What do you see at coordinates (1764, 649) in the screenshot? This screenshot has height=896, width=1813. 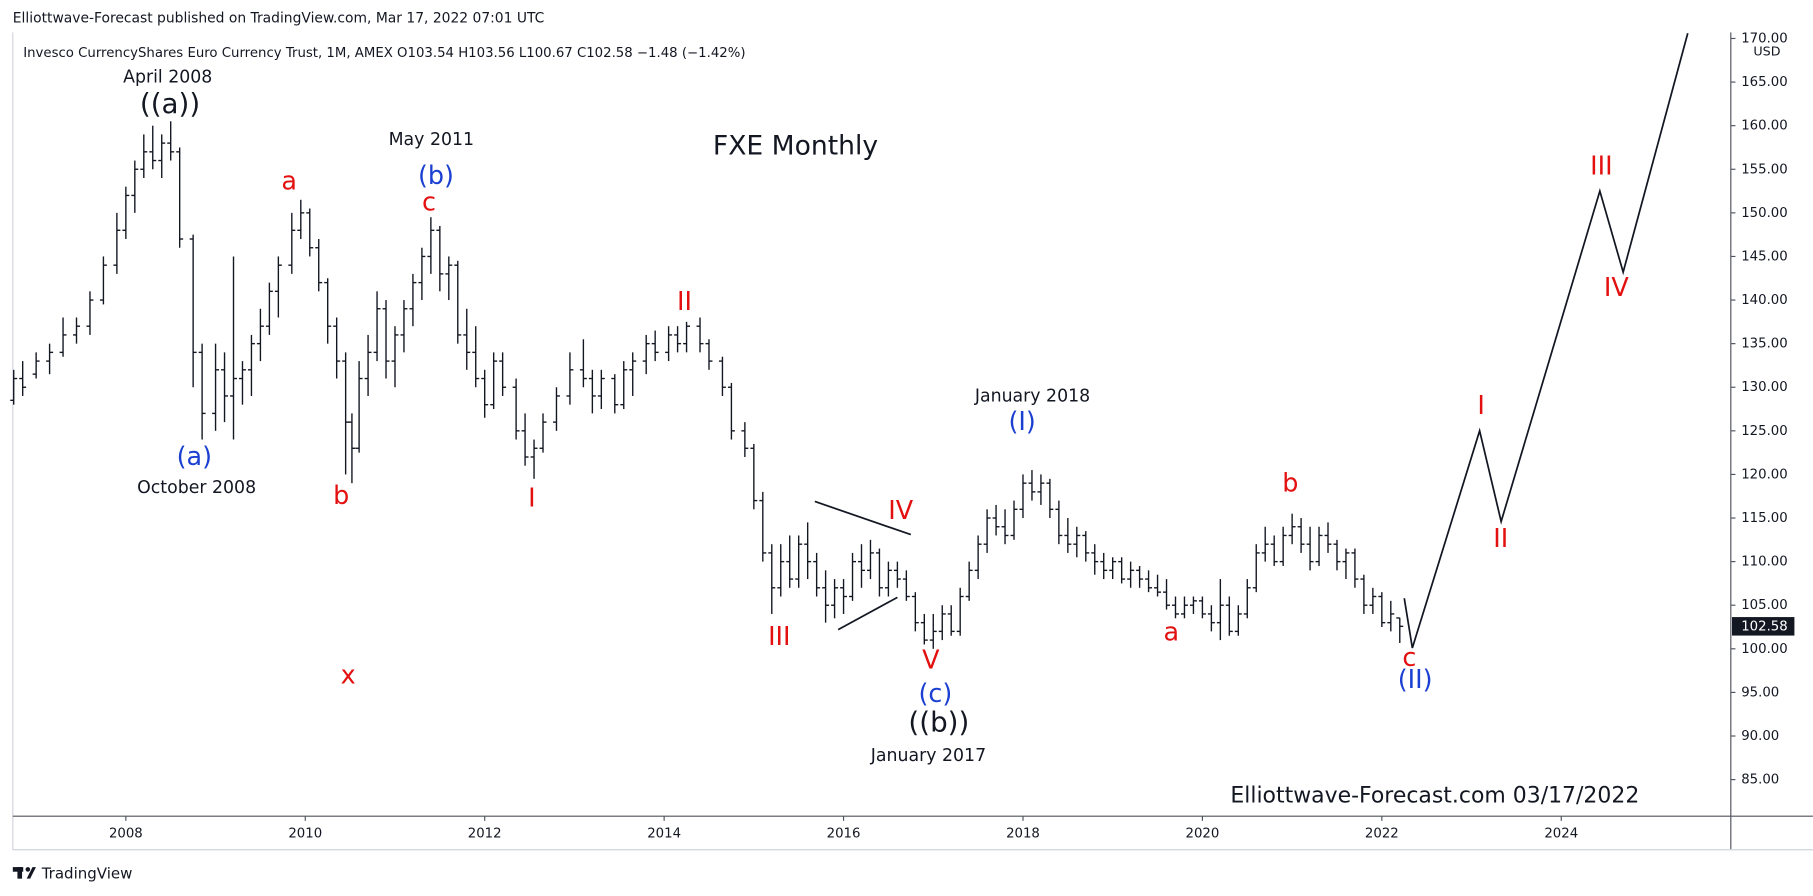 I see `y-tick-label: 100.00` at bounding box center [1764, 649].